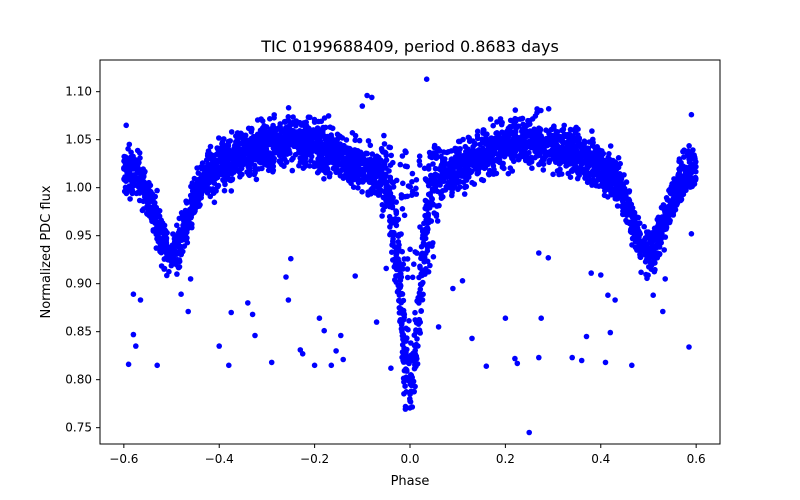 This screenshot has height=500, width=800. I want to click on x-tick-label: 0.6, so click(696, 459).